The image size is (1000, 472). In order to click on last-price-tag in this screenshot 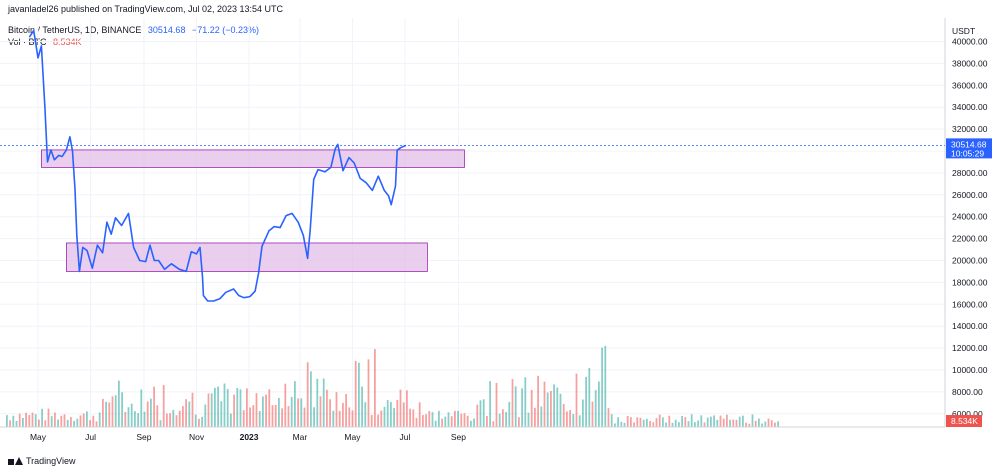, I will do `click(969, 148)`.